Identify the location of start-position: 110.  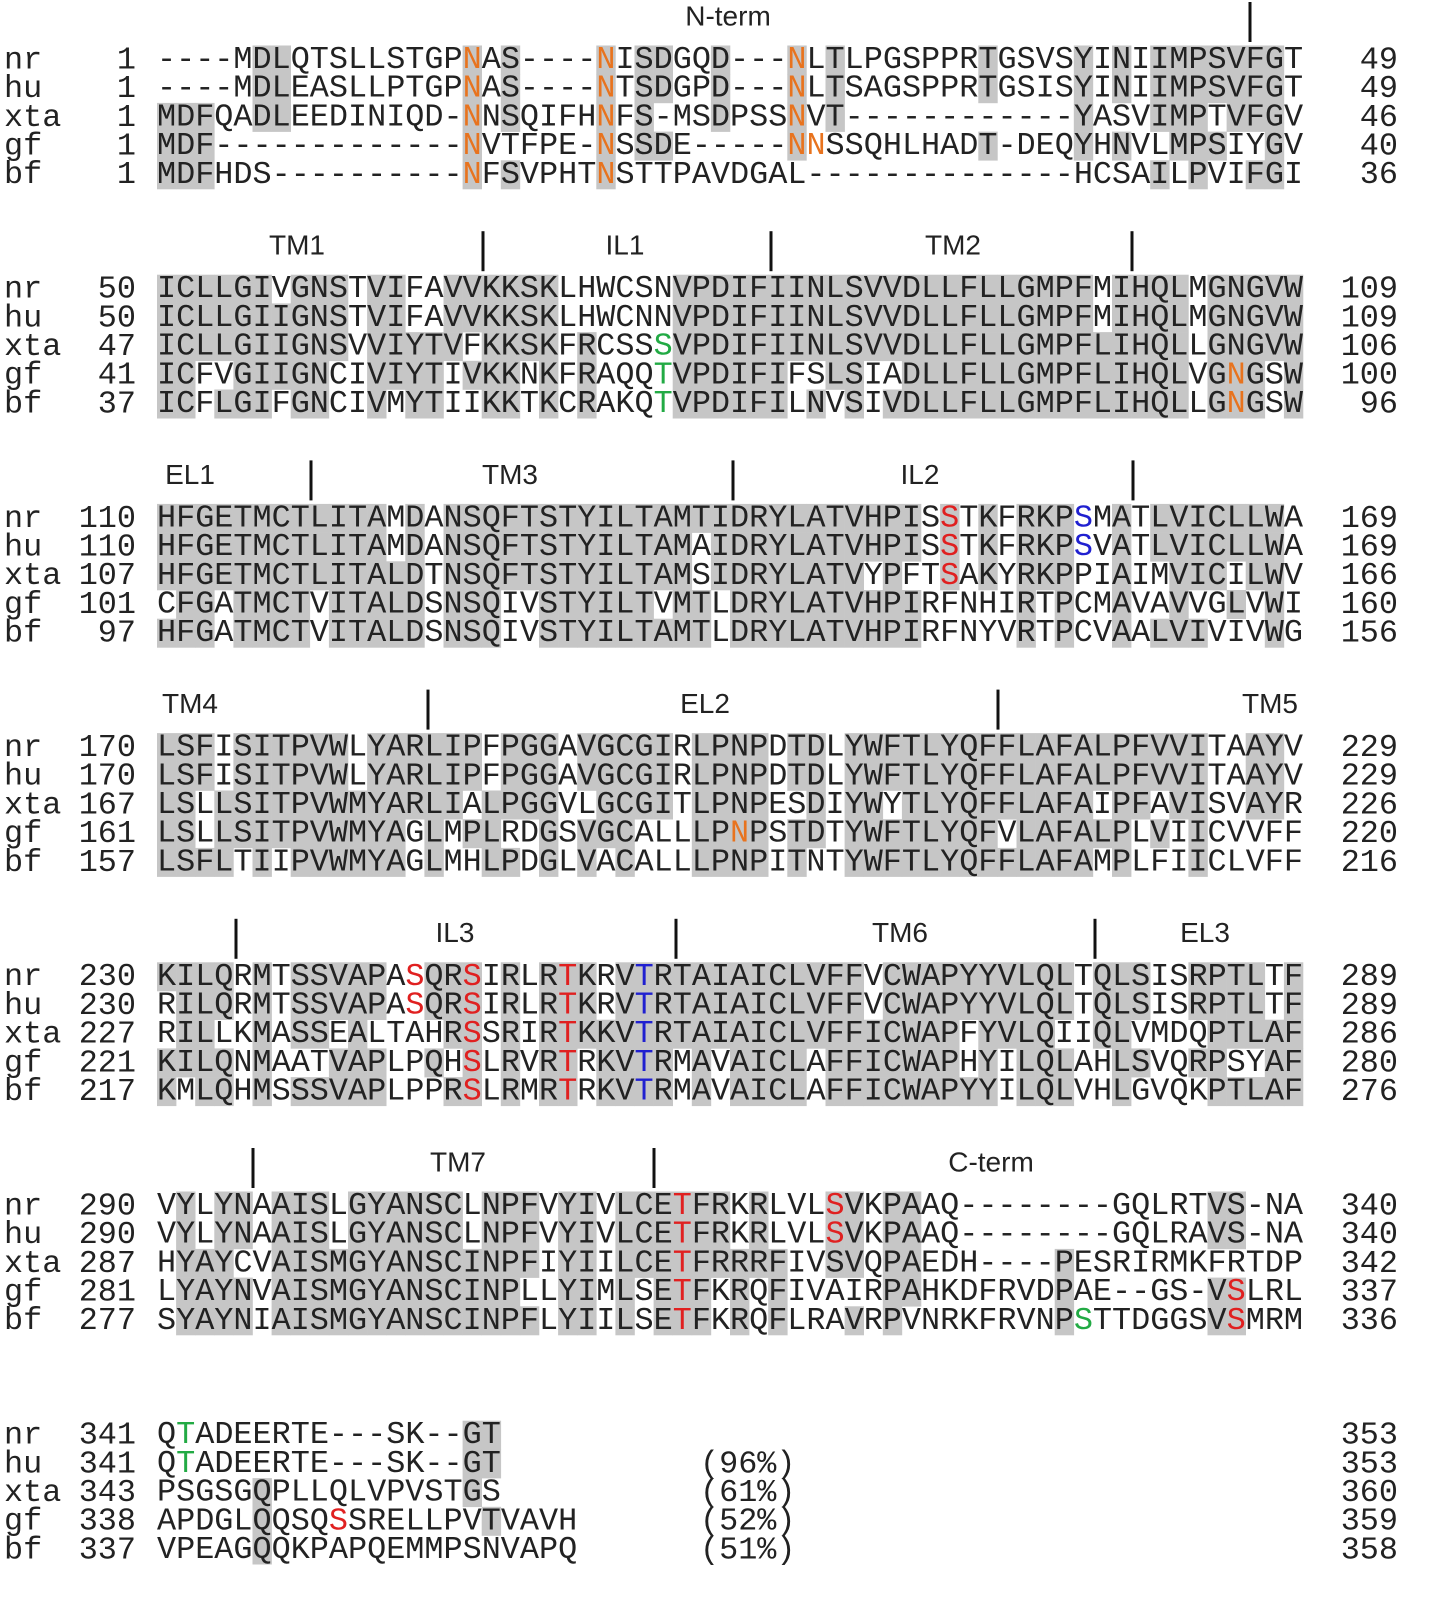
(107, 519).